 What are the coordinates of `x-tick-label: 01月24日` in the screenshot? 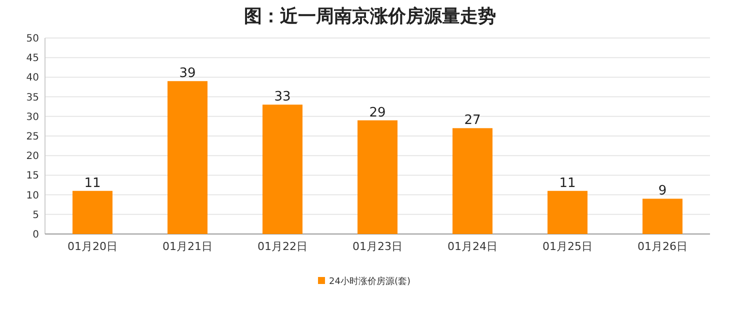 It's located at (473, 246).